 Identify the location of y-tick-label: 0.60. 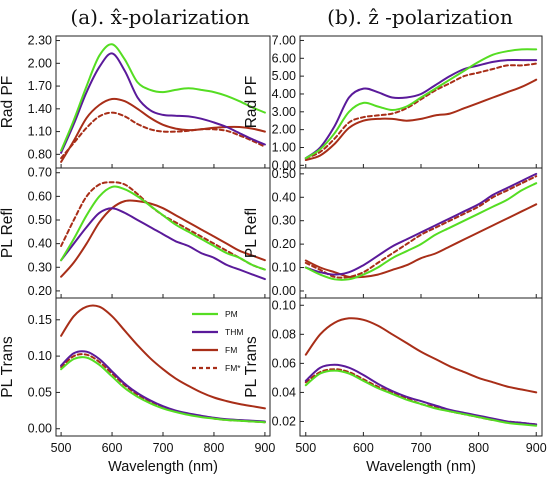
(40, 196).